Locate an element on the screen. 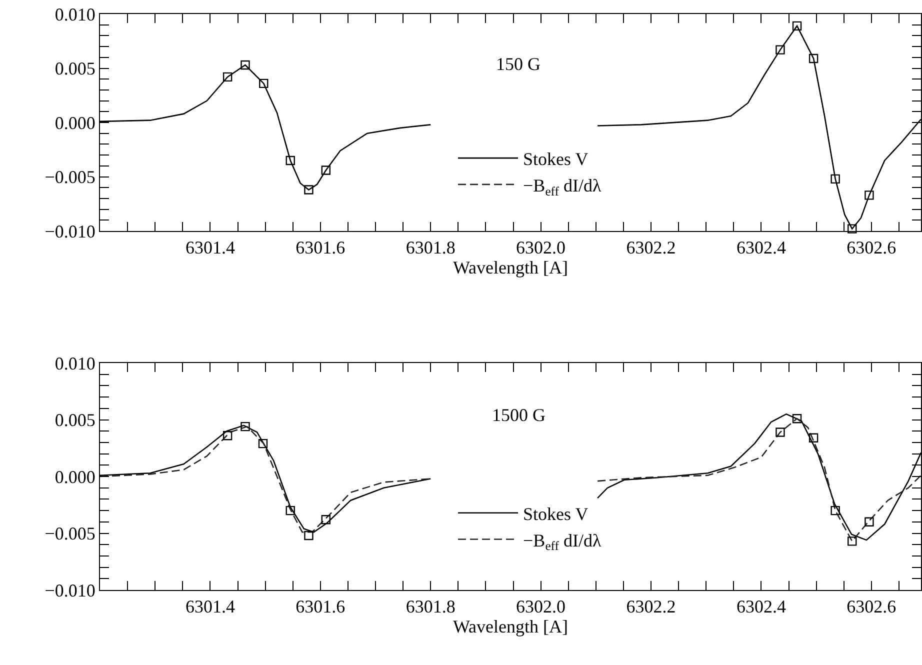  annotation: 150 G is located at coordinates (518, 64).